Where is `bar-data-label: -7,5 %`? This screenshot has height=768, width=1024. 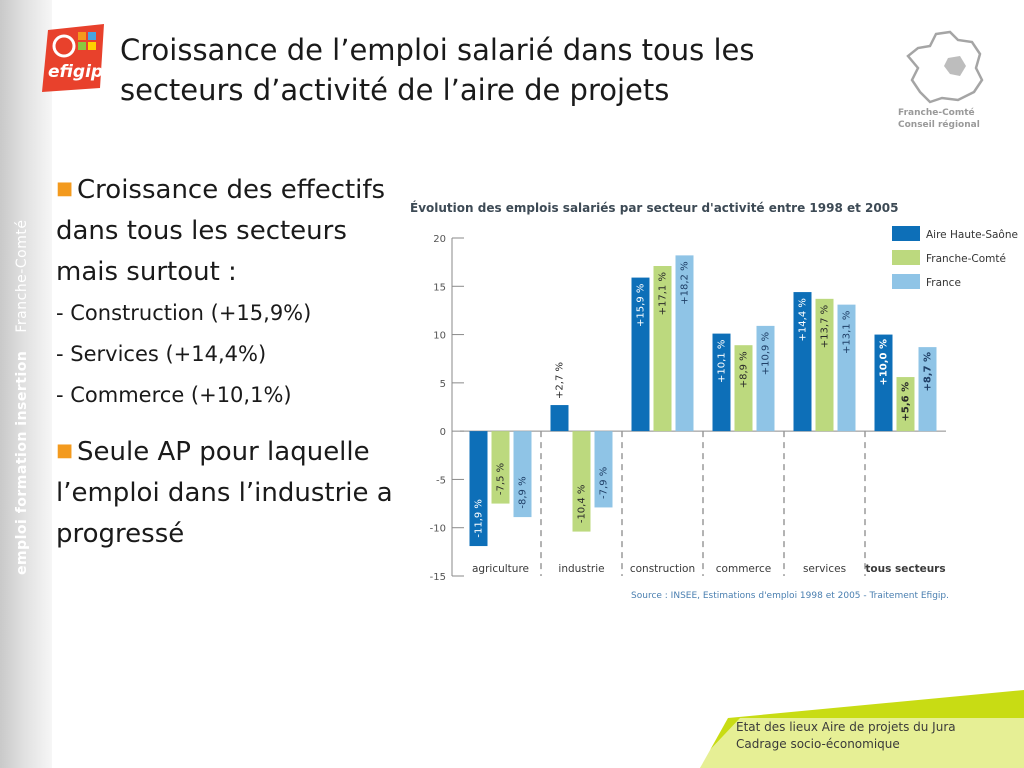
bar-data-label: -7,5 % is located at coordinates (501, 479).